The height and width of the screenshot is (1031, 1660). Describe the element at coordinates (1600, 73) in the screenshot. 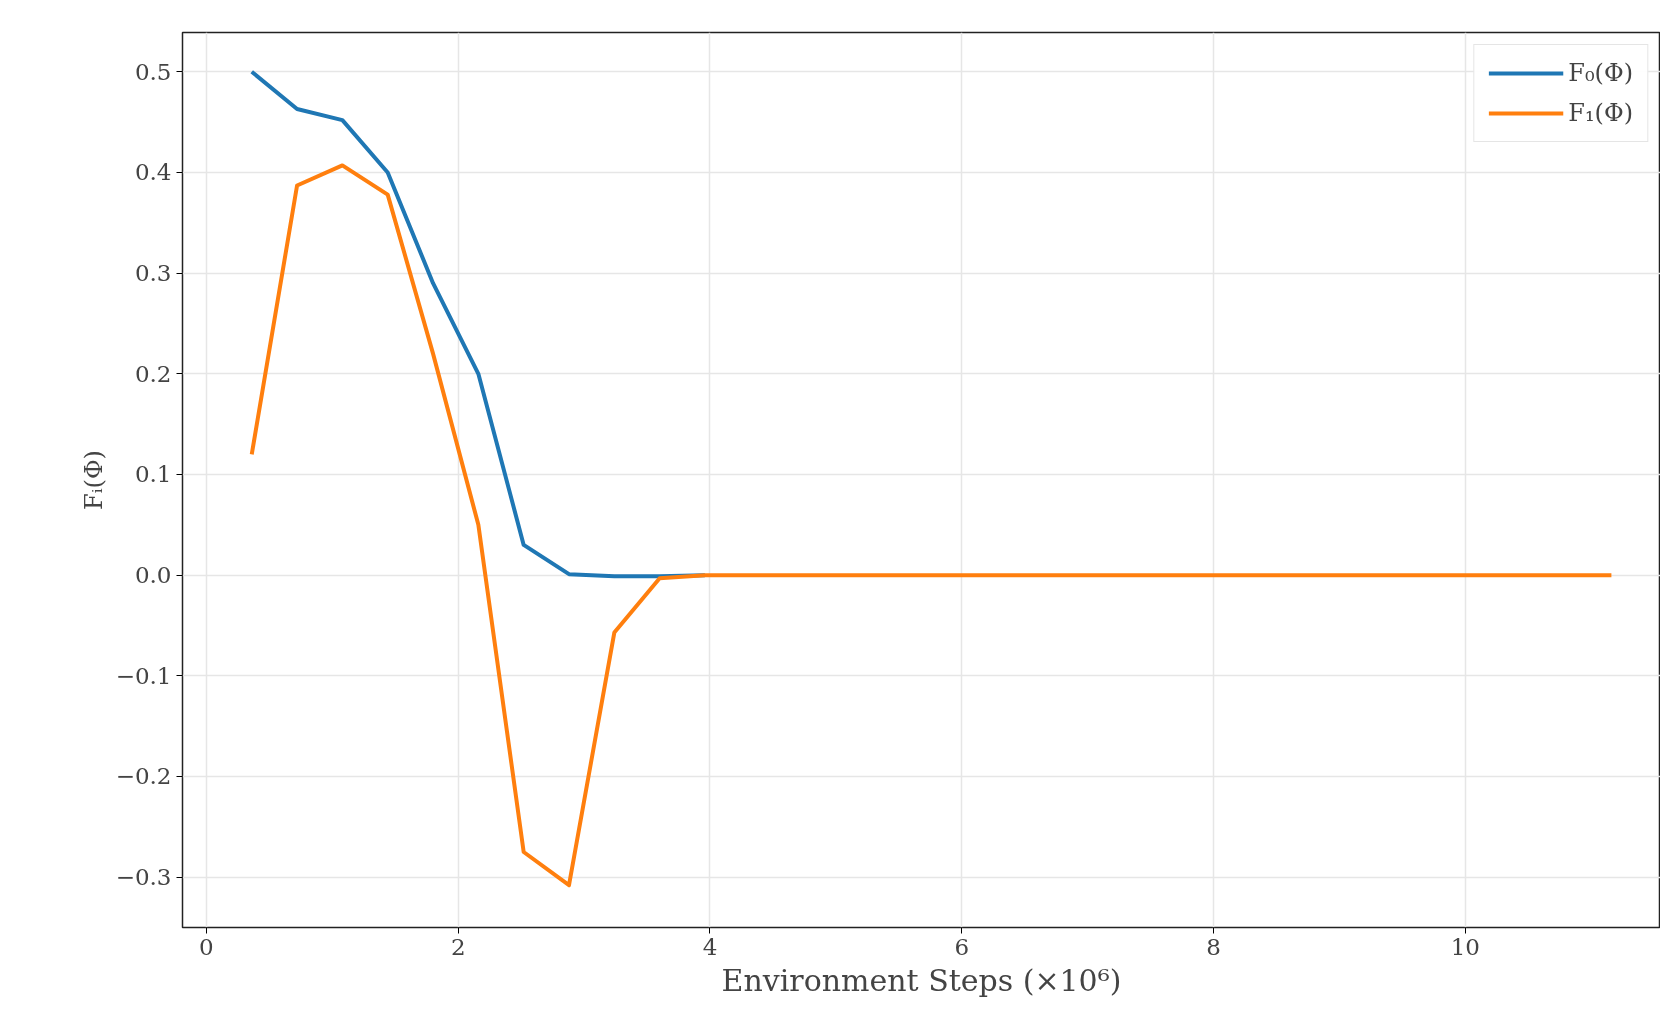

I see `legend-label: F₀(Φ)` at that location.